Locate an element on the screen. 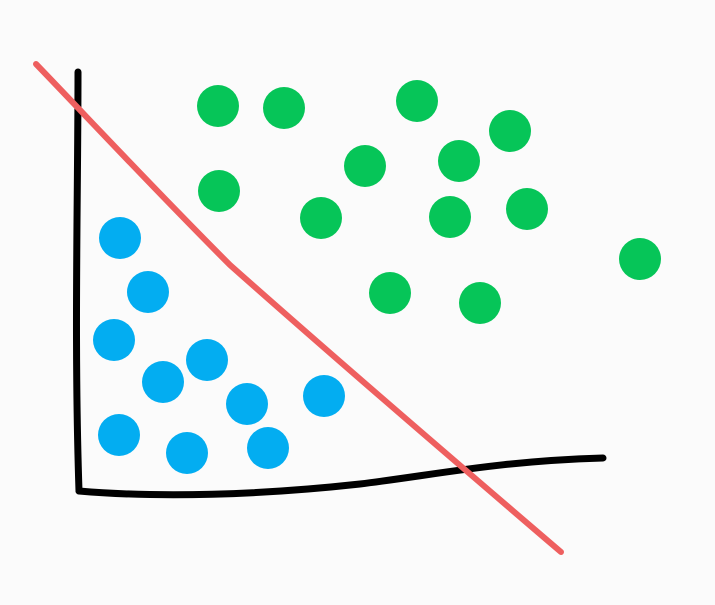 This screenshot has height=605, width=715. x-axis is located at coordinates (341, 476).